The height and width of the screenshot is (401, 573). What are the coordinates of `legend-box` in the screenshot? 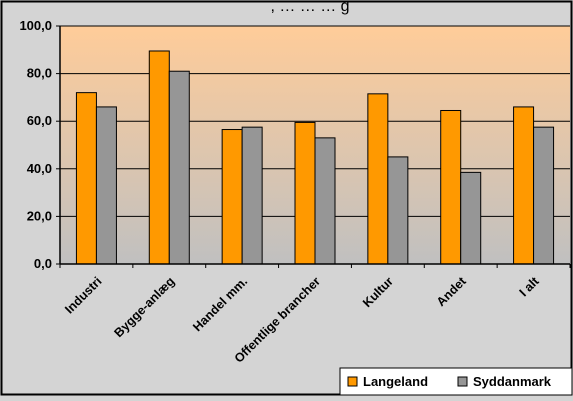 It's located at (456, 381).